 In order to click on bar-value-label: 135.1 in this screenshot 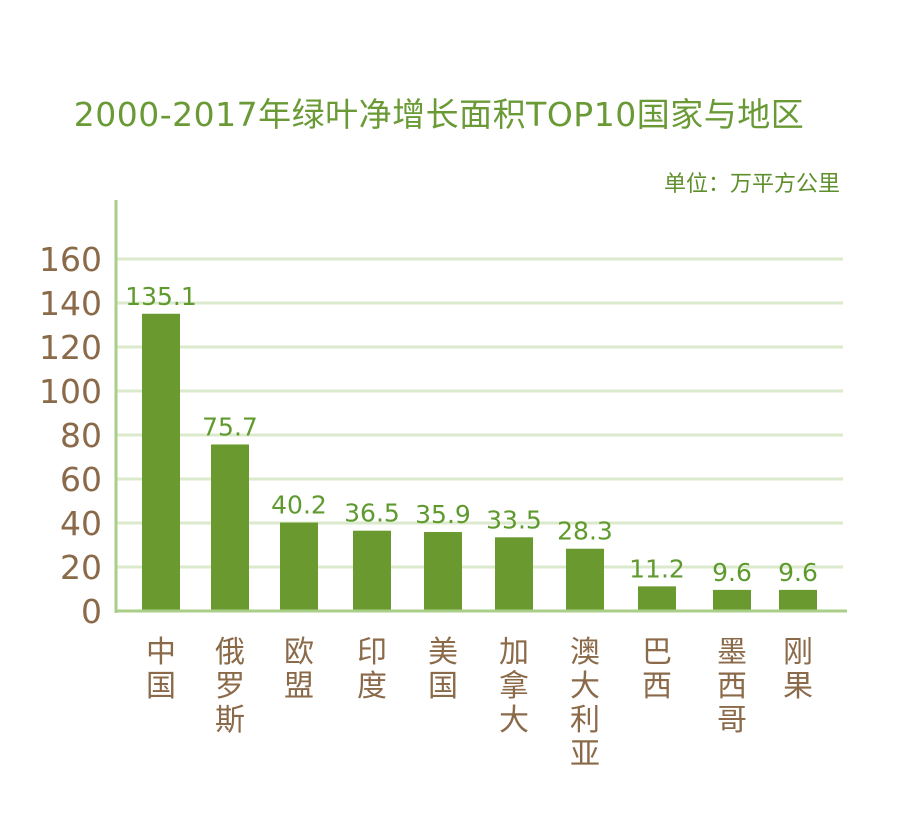, I will do `click(161, 296)`.